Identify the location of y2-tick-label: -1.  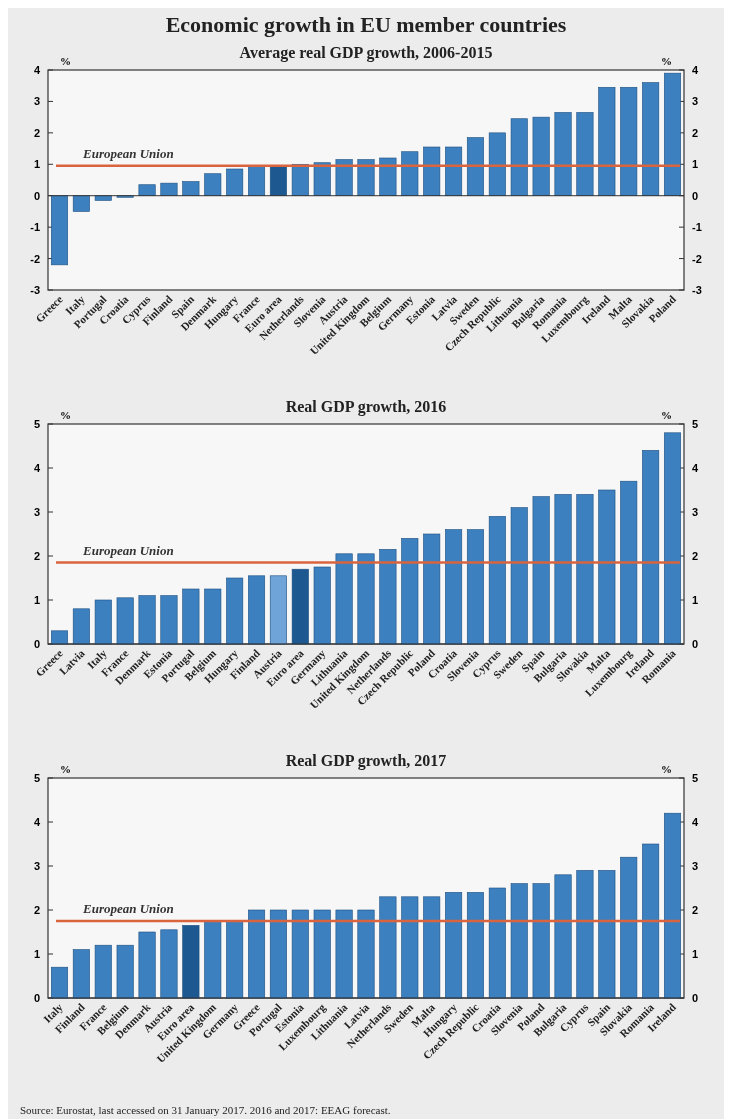
(697, 227).